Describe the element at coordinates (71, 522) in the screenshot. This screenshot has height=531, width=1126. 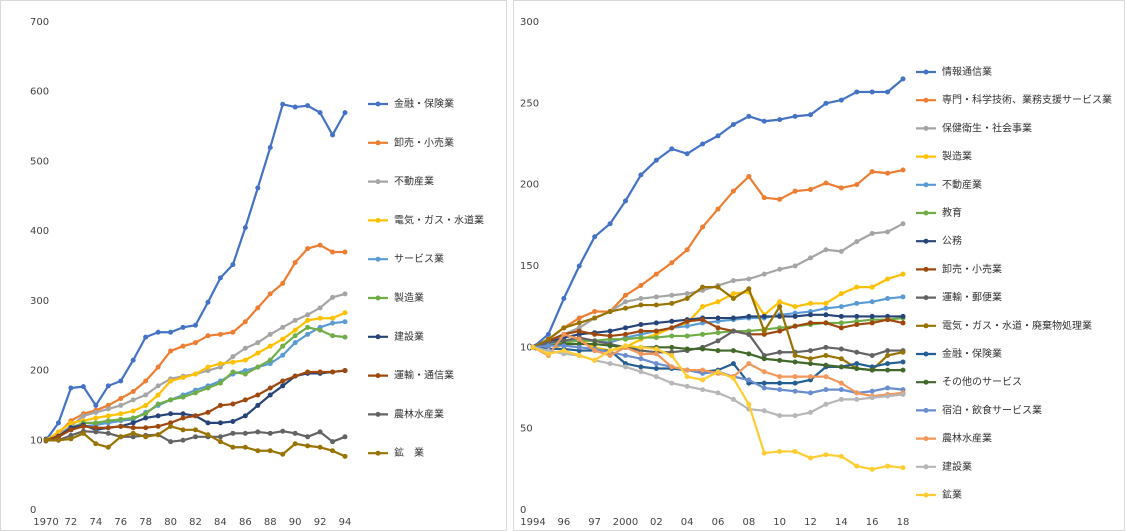
I see `x-tick-label: 72` at that location.